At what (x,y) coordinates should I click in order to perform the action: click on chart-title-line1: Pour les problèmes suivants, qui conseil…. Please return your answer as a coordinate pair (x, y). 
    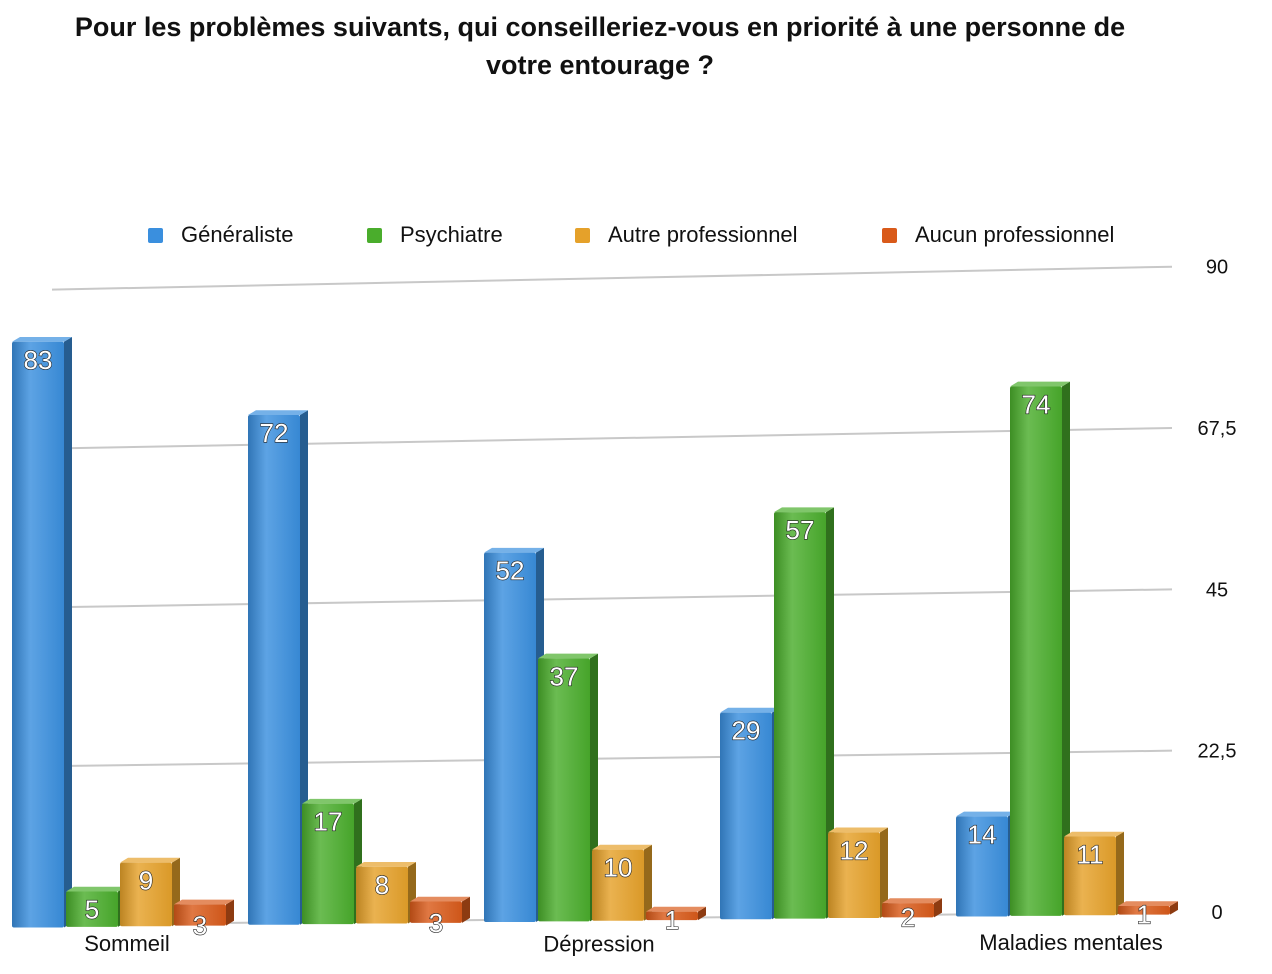
    Looking at the image, I should click on (600, 27).